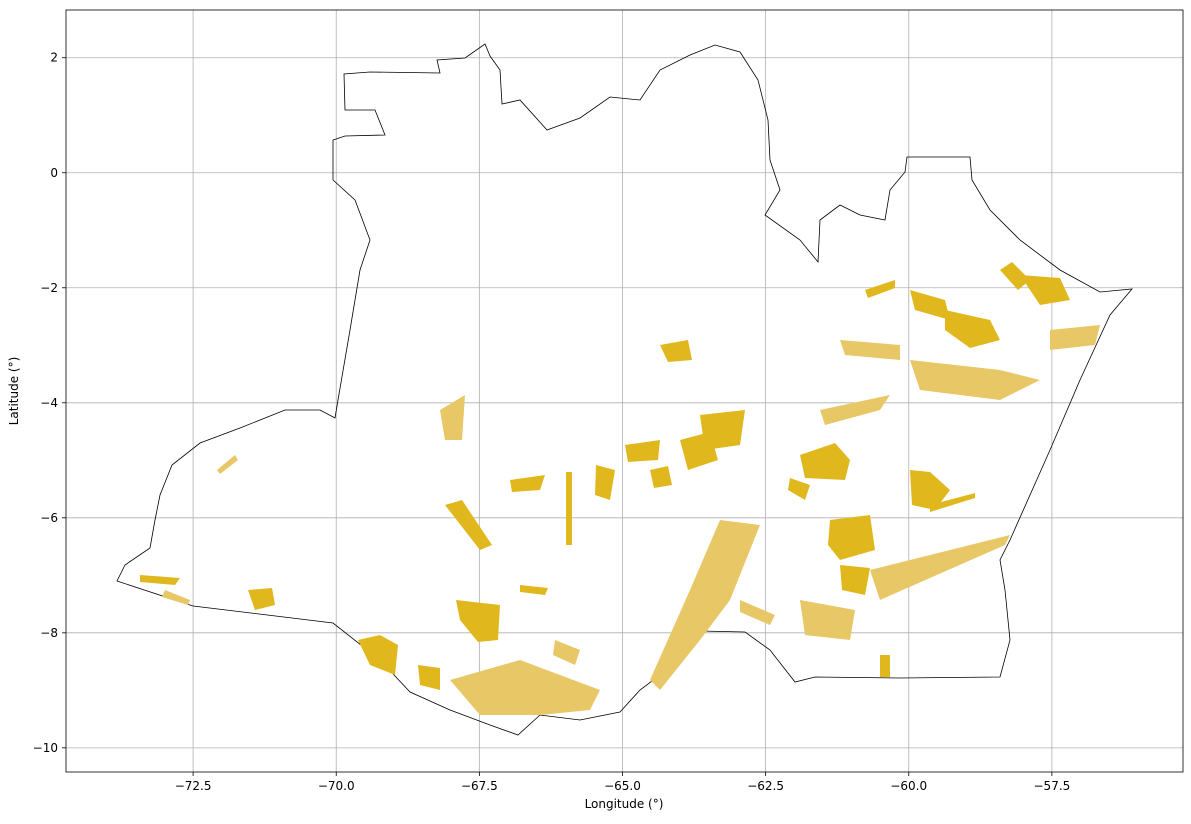 This screenshot has height=824, width=1191. Describe the element at coordinates (14, 391) in the screenshot. I see `y-axis-label: Latitude (°)` at that location.